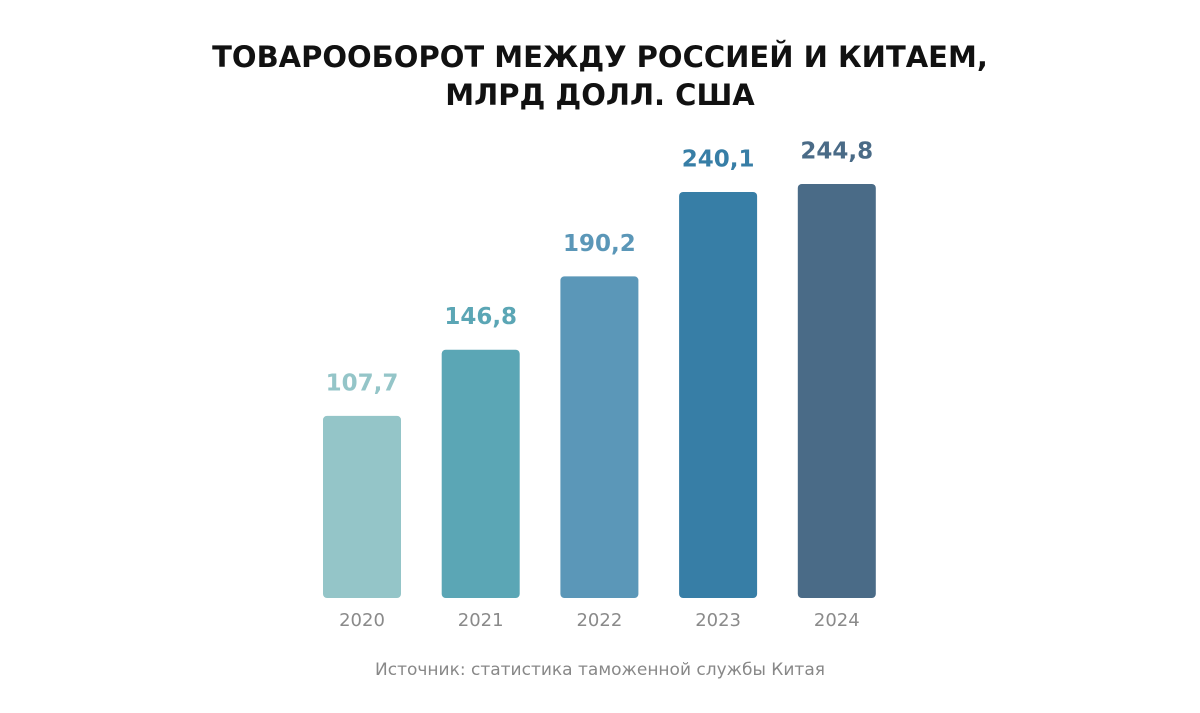 This screenshot has height=713, width=1200. Describe the element at coordinates (362, 620) in the screenshot. I see `x-tick-label: 2020` at that location.